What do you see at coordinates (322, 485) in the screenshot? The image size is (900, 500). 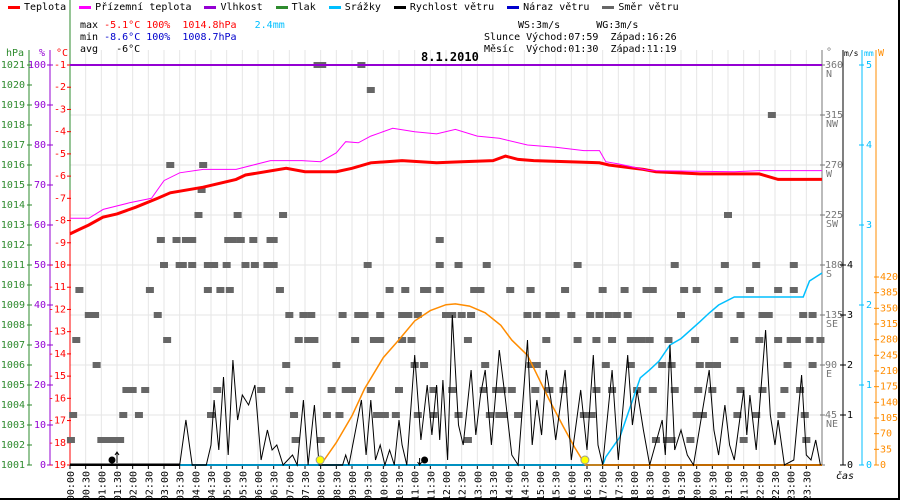 I see `time-tick-label: 08:00` at bounding box center [322, 485].